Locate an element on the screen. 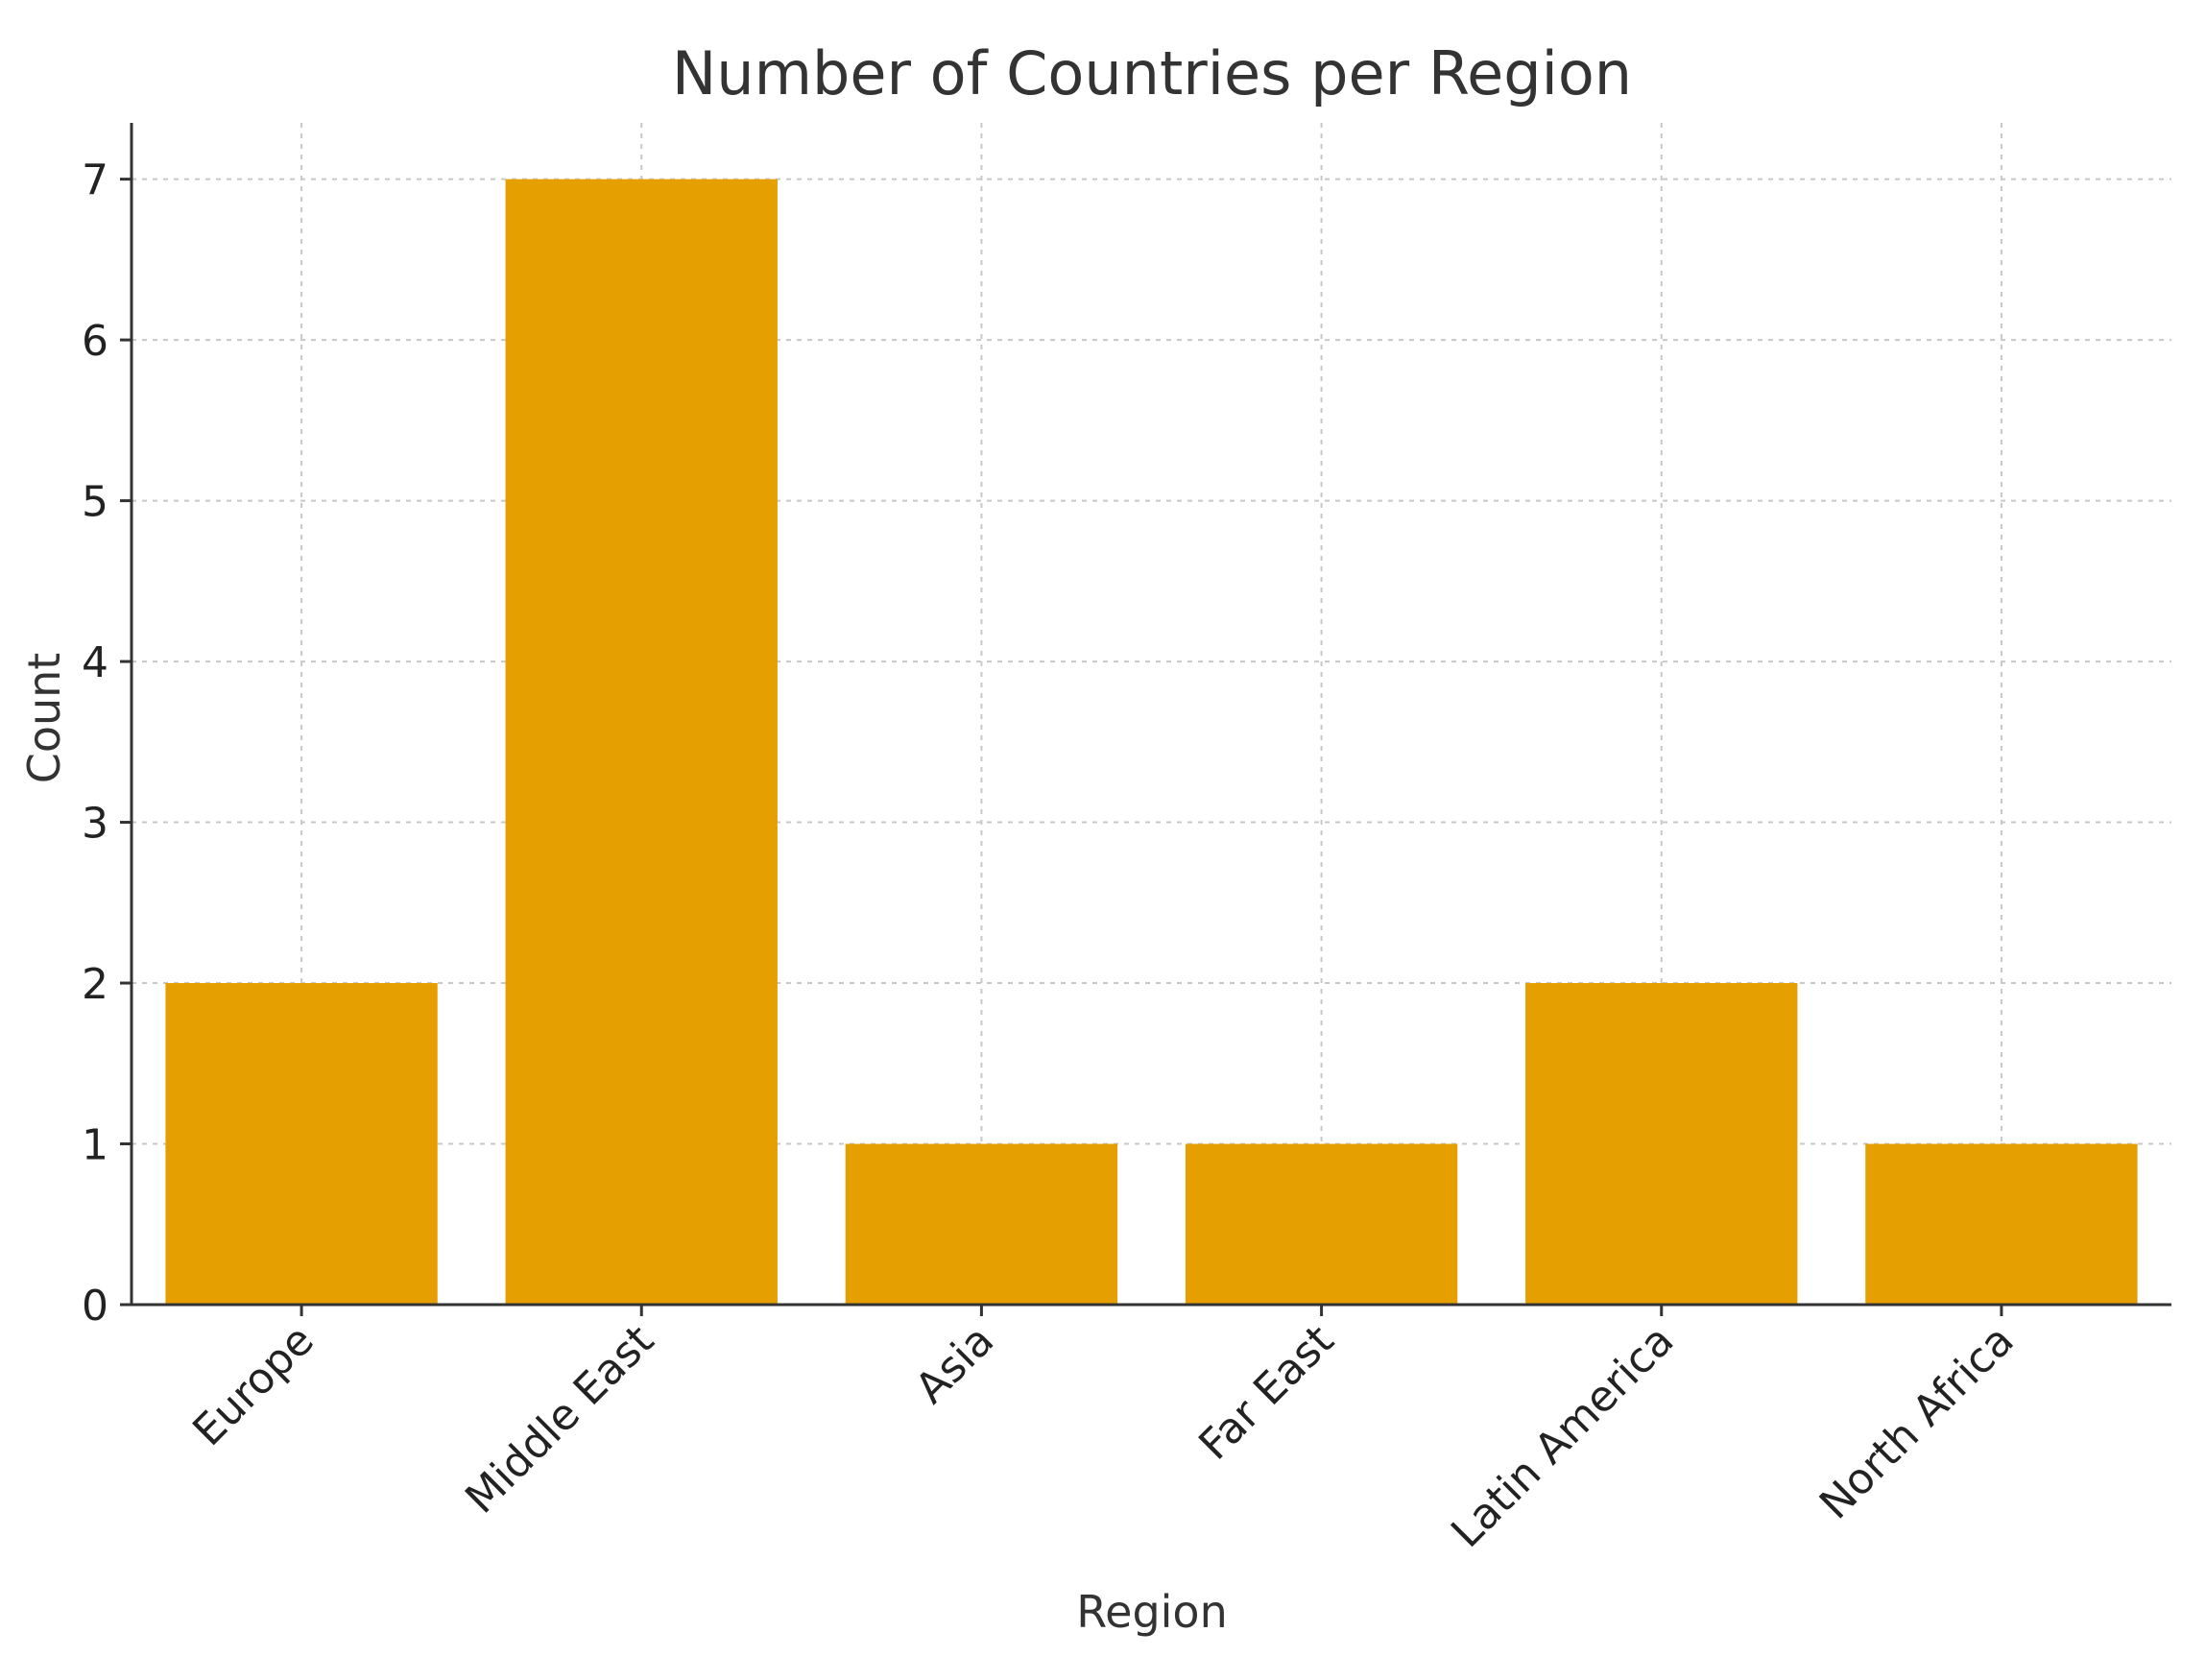 The width and height of the screenshot is (2206, 1680). bar-asia is located at coordinates (981, 1224).